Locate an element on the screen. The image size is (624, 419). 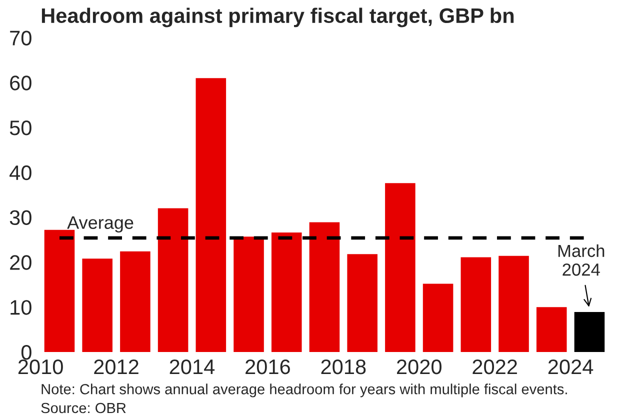
x-tick-label: 2016 is located at coordinates (268, 366).